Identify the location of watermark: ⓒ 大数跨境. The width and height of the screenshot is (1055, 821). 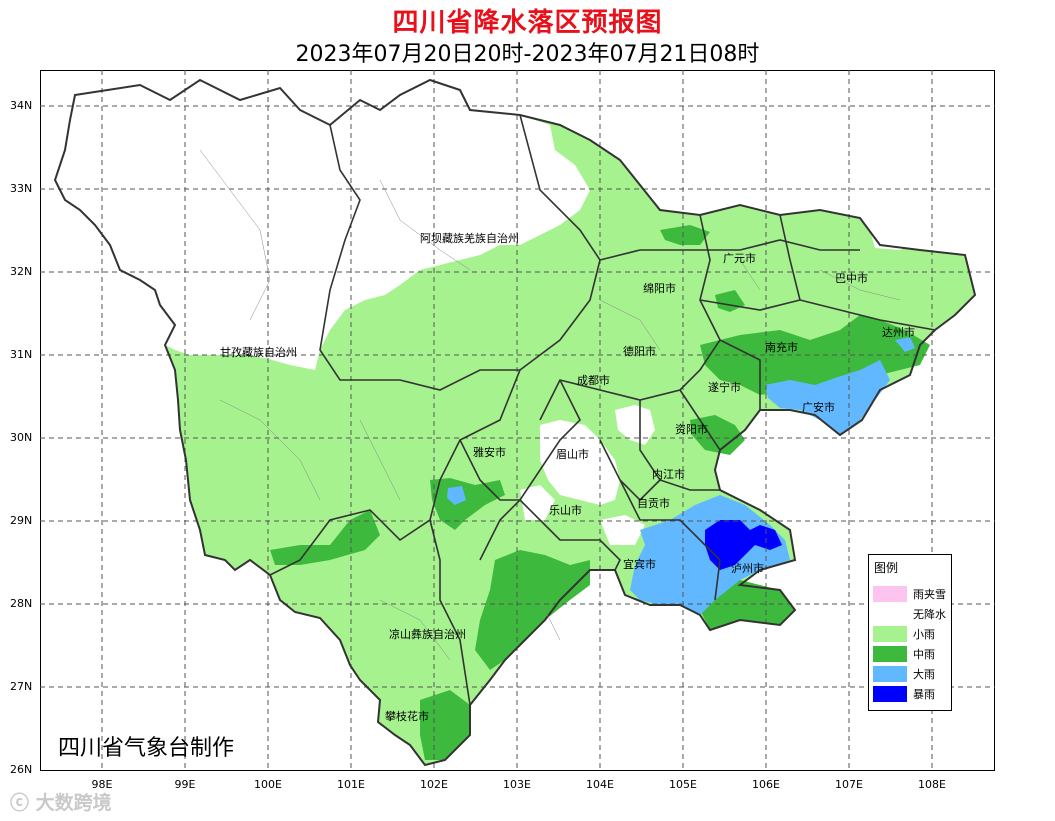
(61, 801).